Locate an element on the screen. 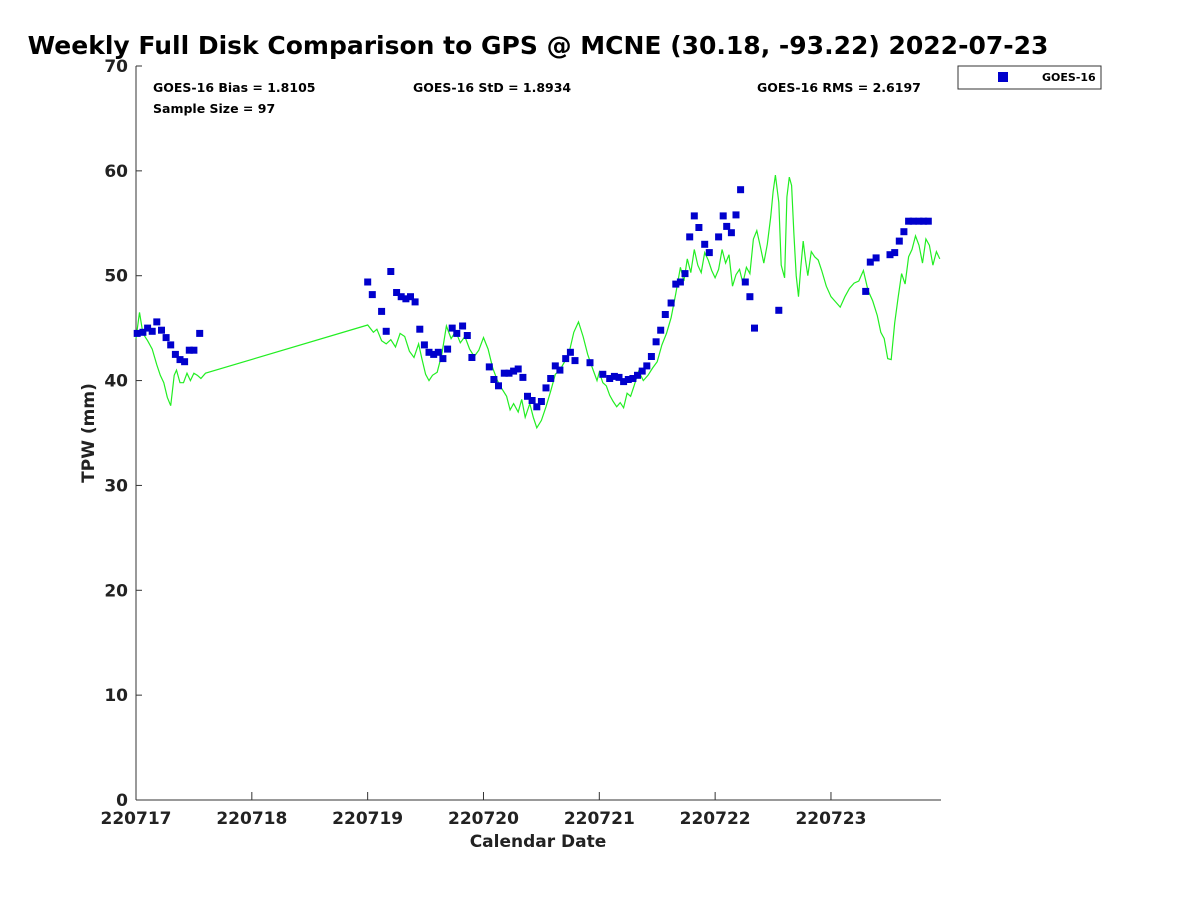  y-tick-label: 70 is located at coordinates (116, 67).